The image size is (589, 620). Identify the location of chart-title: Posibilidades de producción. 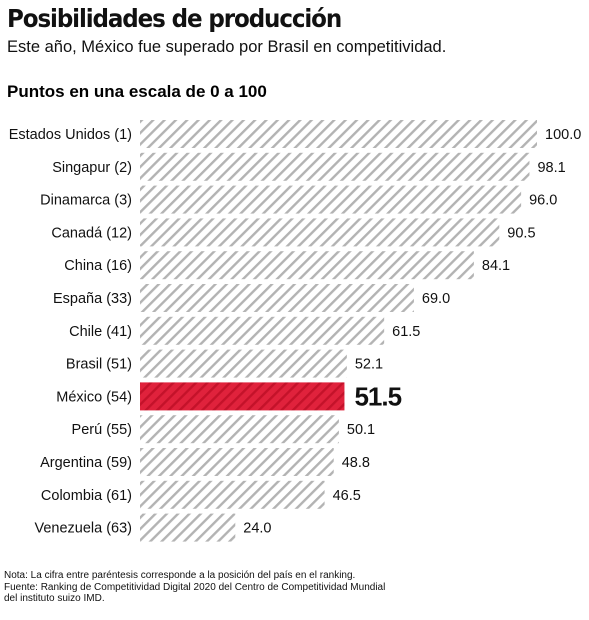
(174, 18).